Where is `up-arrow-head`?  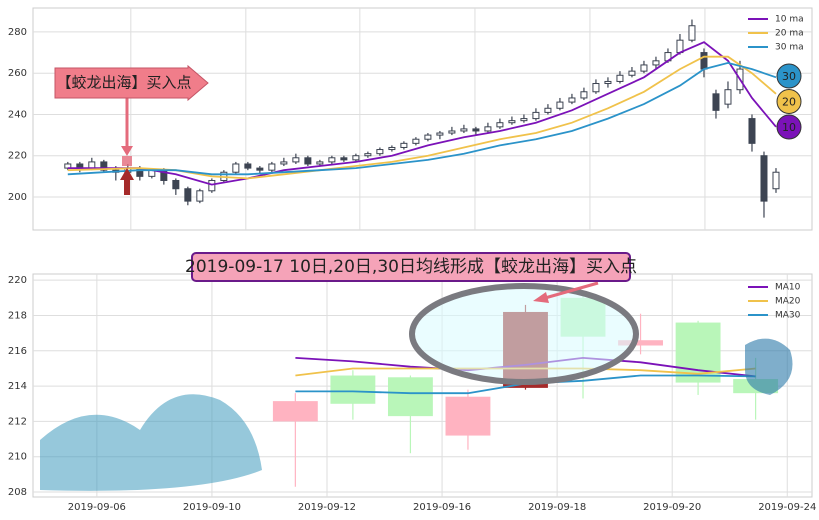
up-arrow-head is located at coordinates (127, 174).